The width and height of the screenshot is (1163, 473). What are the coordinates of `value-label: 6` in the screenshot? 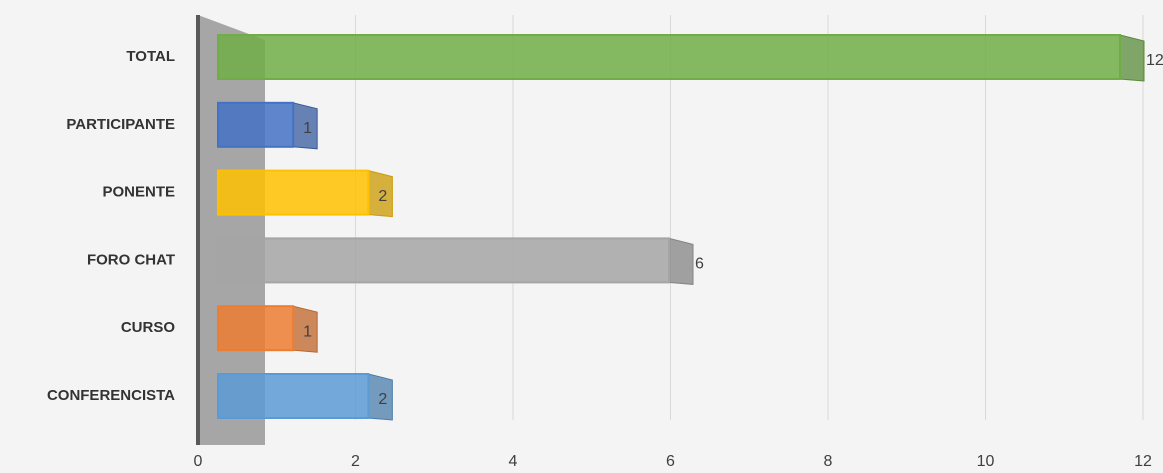 It's located at (699, 264).